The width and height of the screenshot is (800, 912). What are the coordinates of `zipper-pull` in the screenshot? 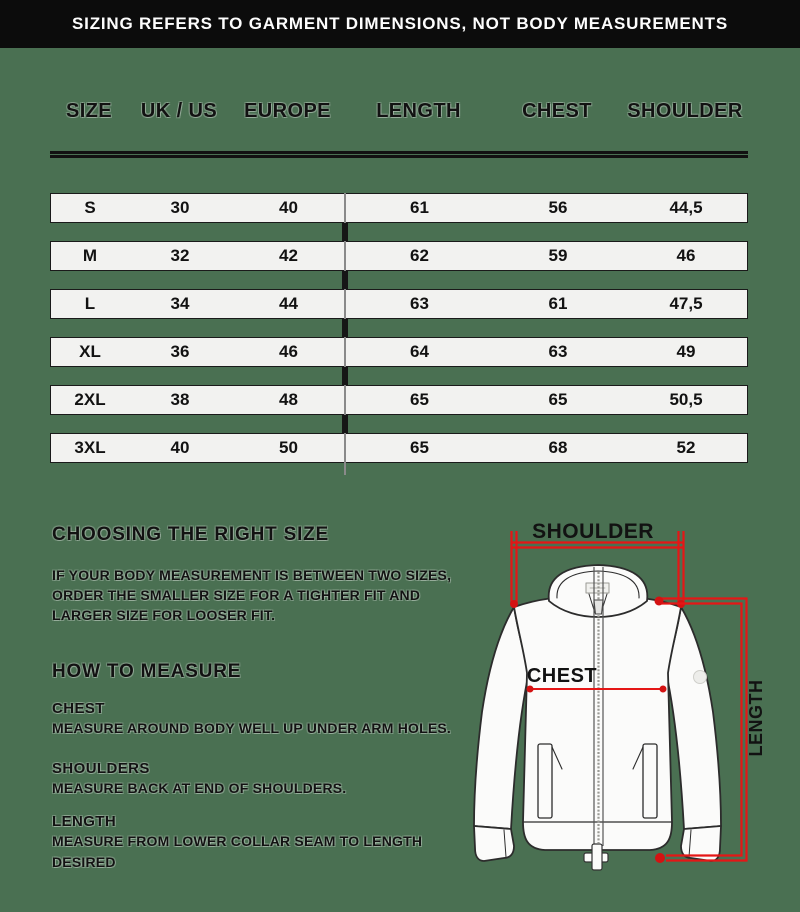 It's located at (597, 857).